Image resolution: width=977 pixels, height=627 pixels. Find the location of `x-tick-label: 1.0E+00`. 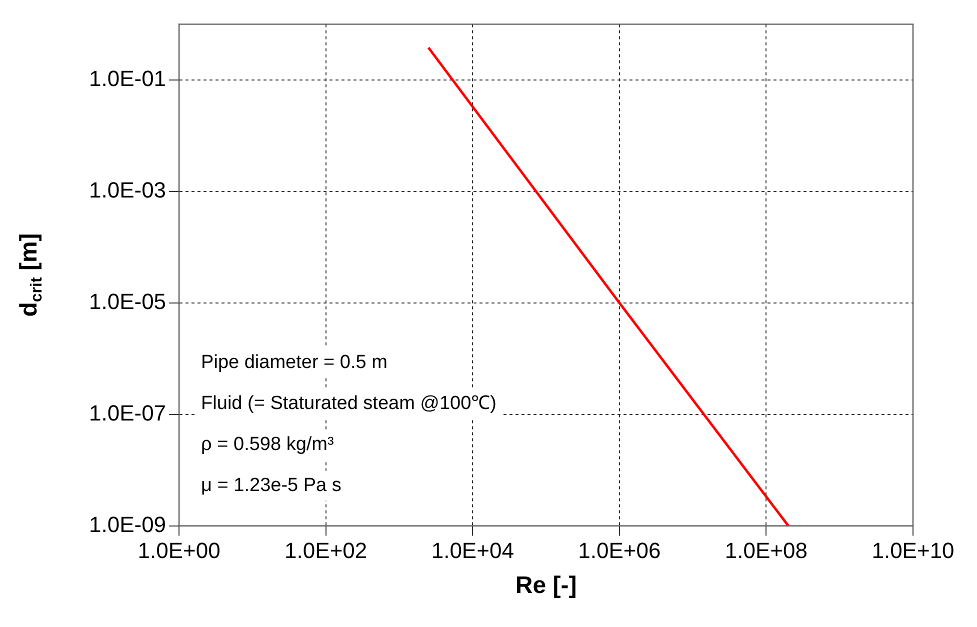

x-tick-label: 1.0E+00 is located at coordinates (179, 551).